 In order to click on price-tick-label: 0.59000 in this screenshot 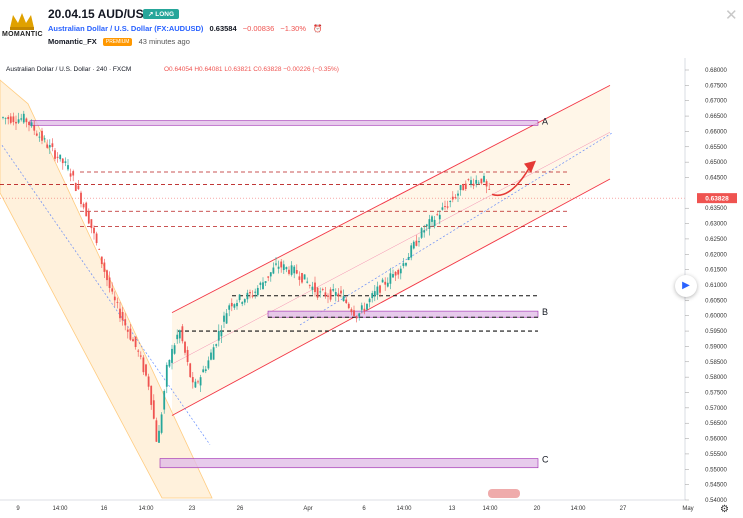, I will do `click(716, 347)`.